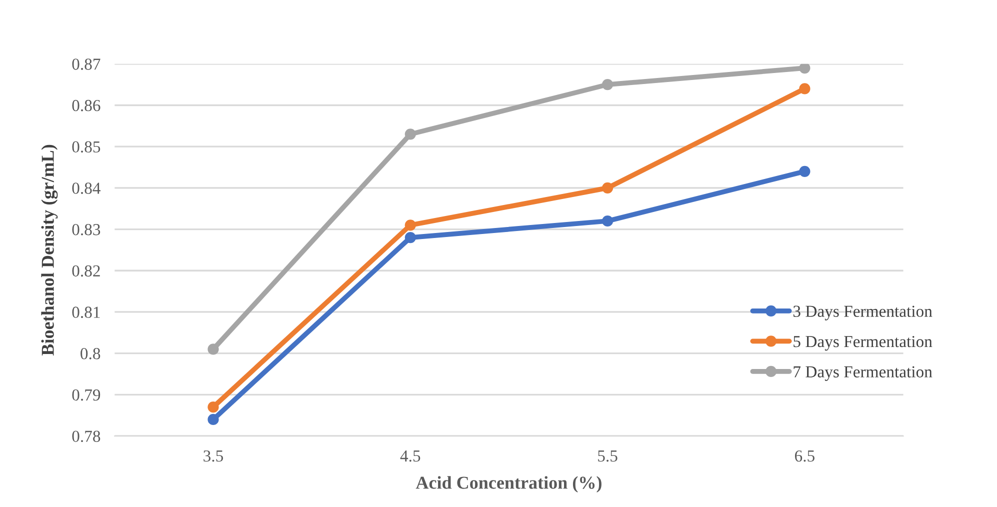 The image size is (997, 507). I want to click on x-tick-label: 5.5, so click(608, 456).